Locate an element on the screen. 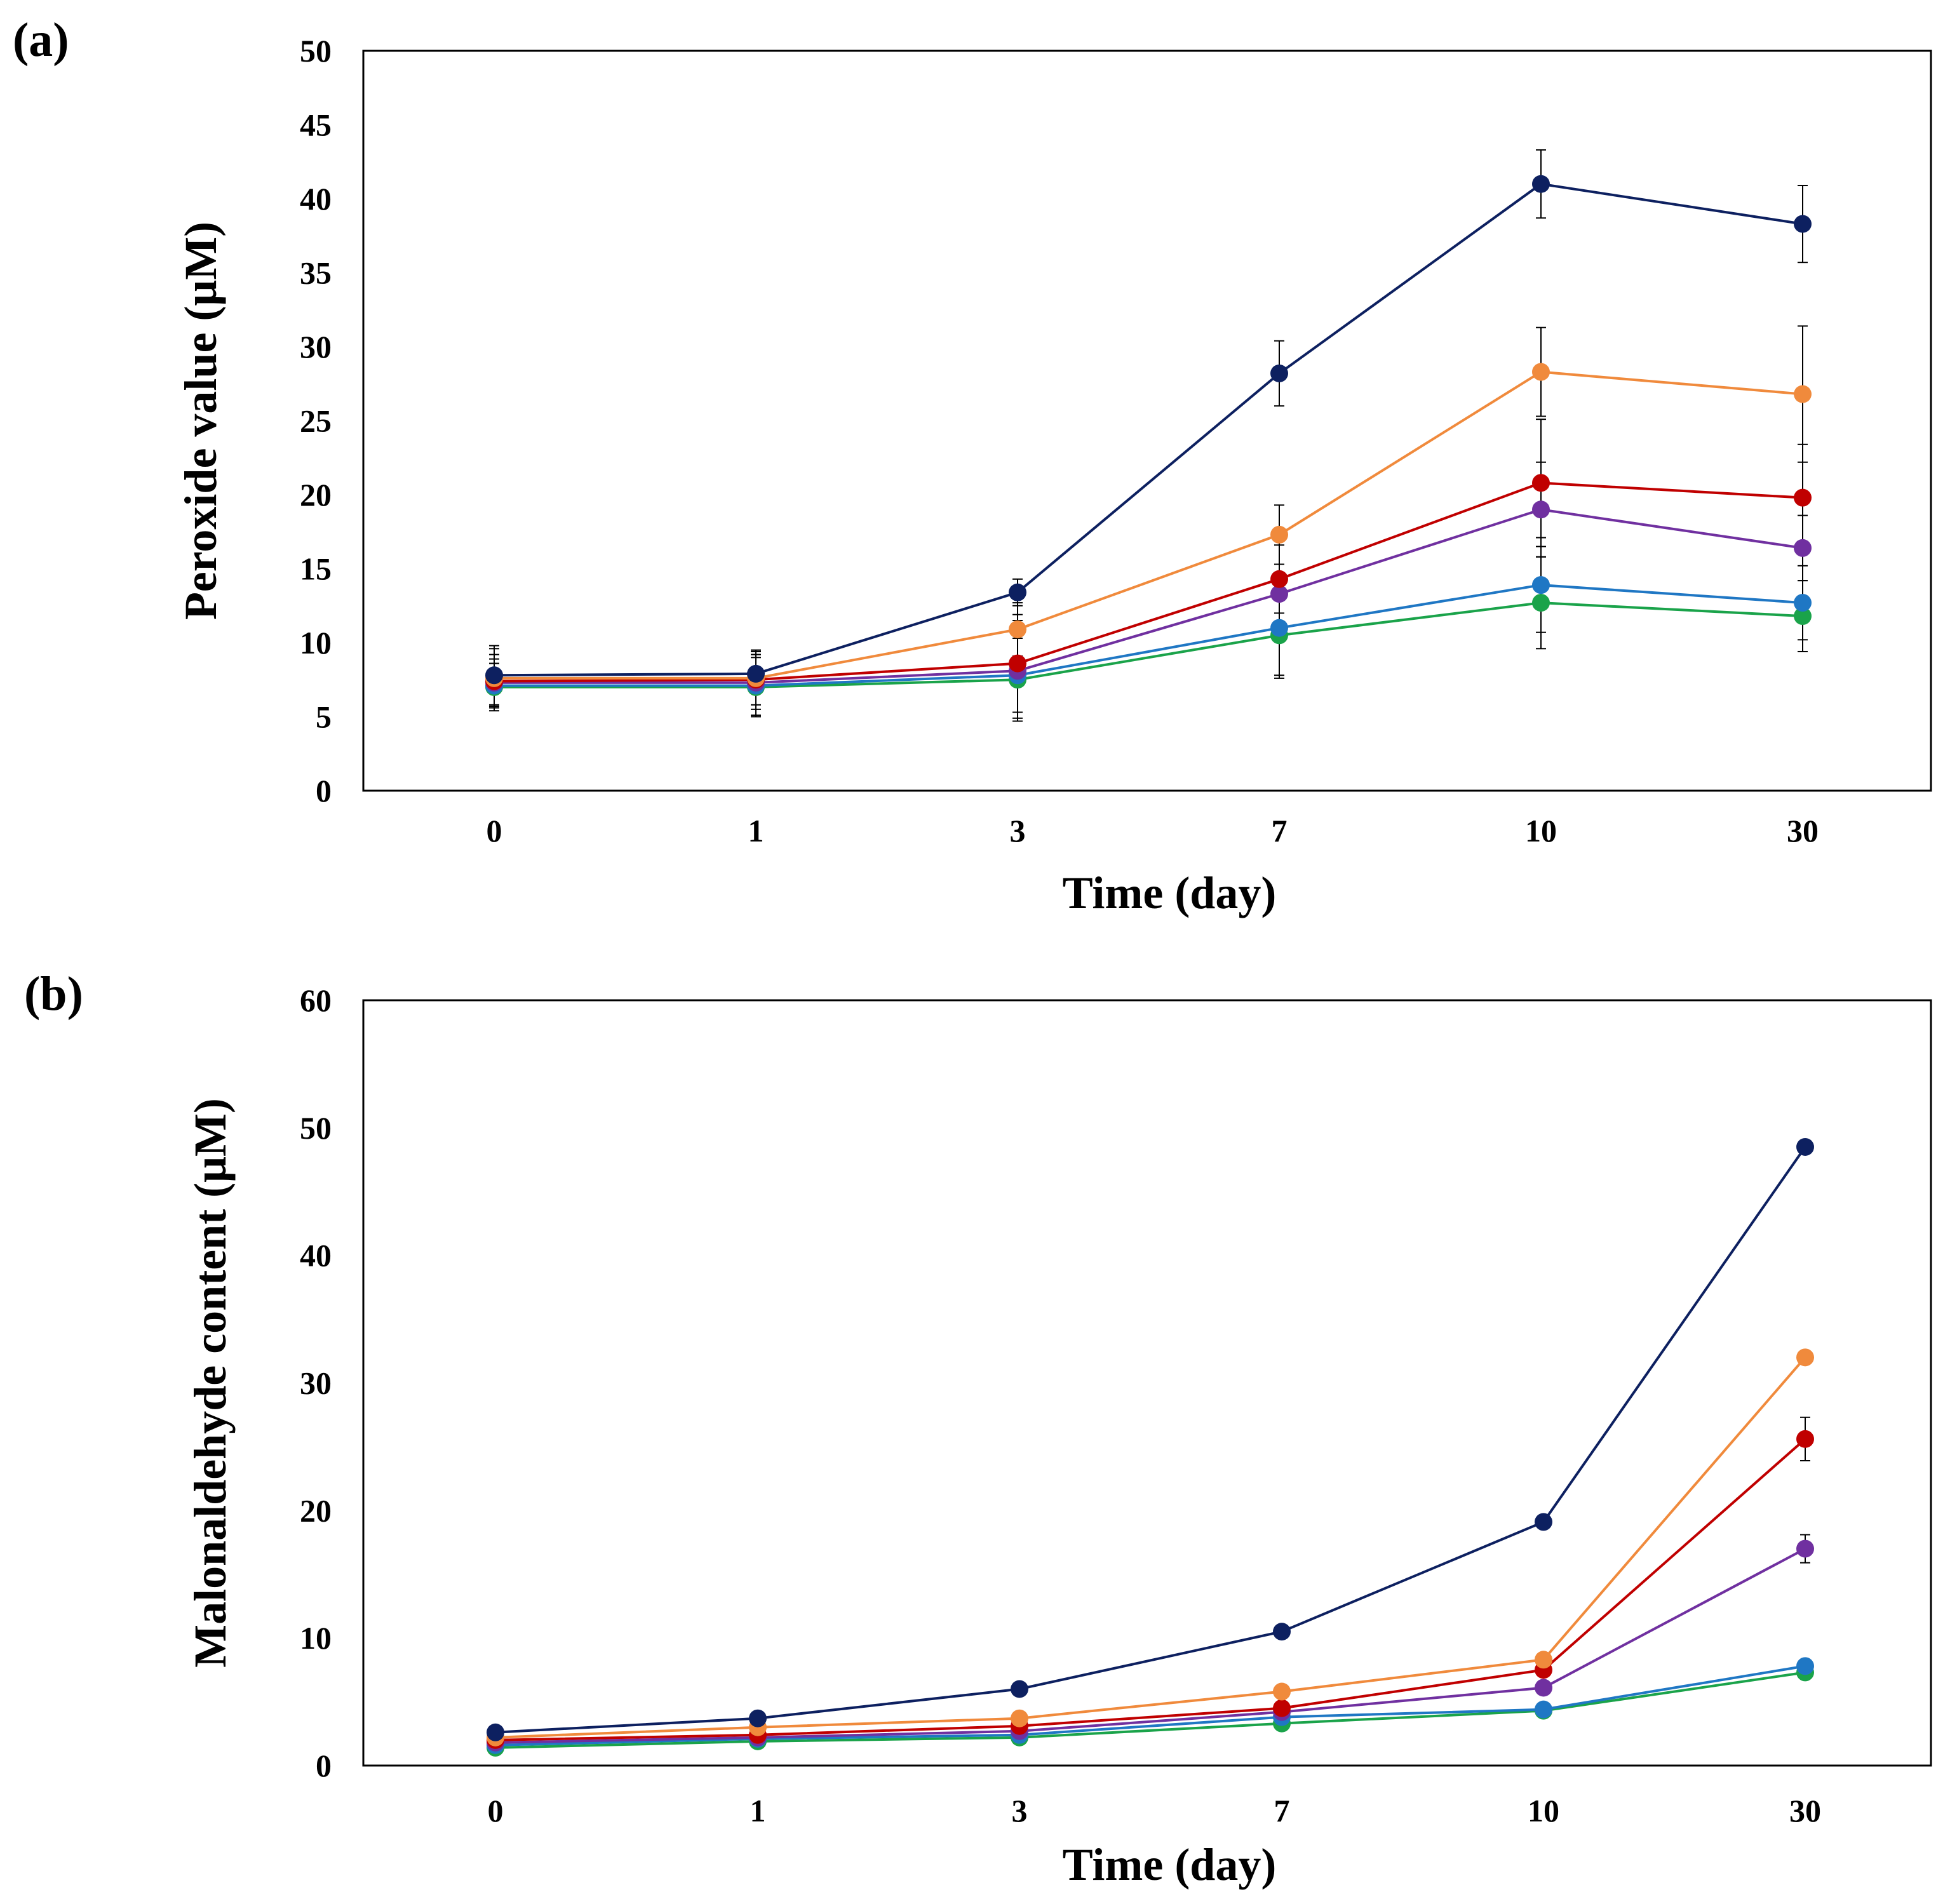 The image size is (1957, 1904). panel-label: (b) is located at coordinates (54, 994).